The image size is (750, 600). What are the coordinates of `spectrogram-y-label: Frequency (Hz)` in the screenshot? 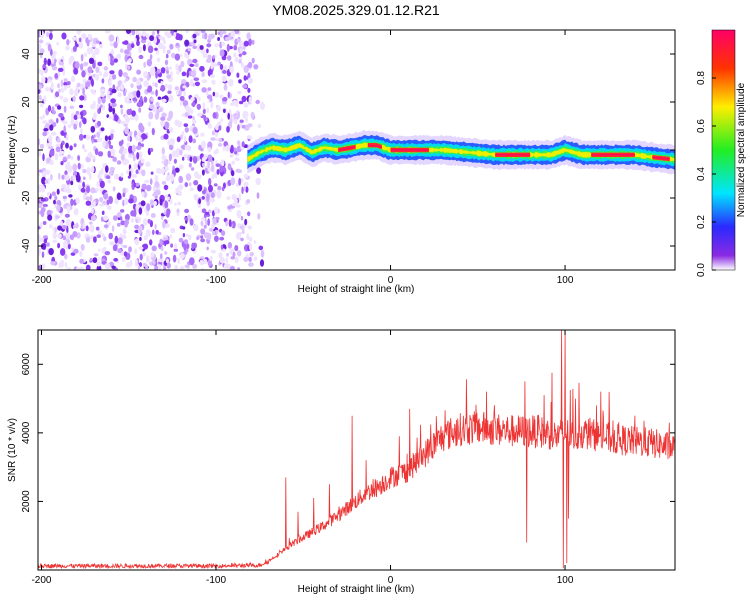 It's located at (12, 150).